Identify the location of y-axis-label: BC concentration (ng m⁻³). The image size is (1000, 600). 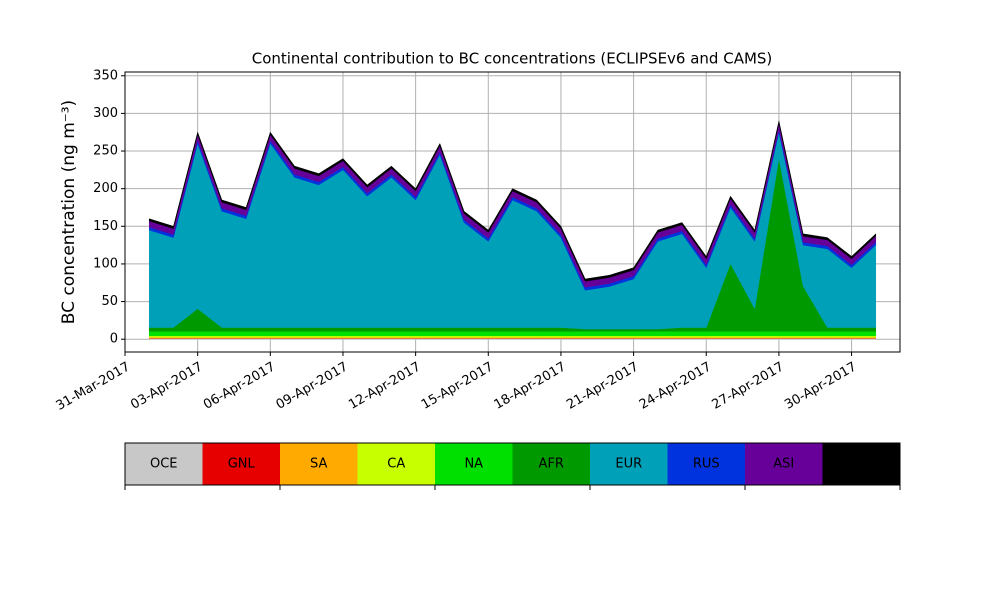
(69, 212).